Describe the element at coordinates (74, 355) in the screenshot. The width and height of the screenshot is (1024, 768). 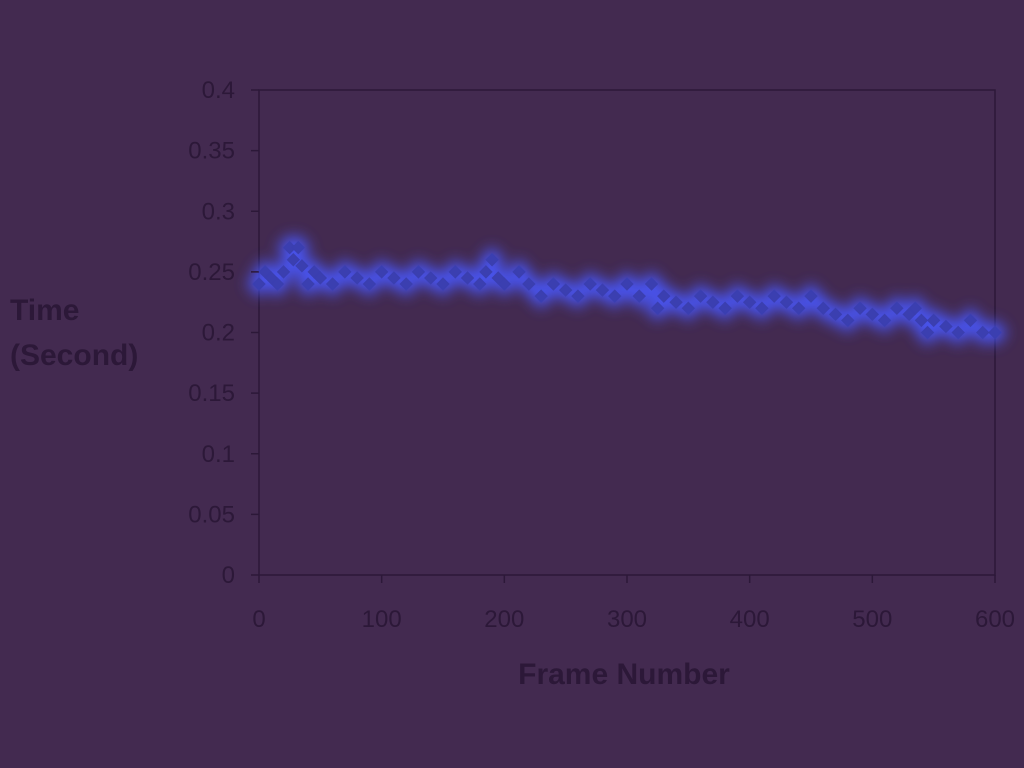
I see `y-axis-title-line-2: (Second)` at that location.